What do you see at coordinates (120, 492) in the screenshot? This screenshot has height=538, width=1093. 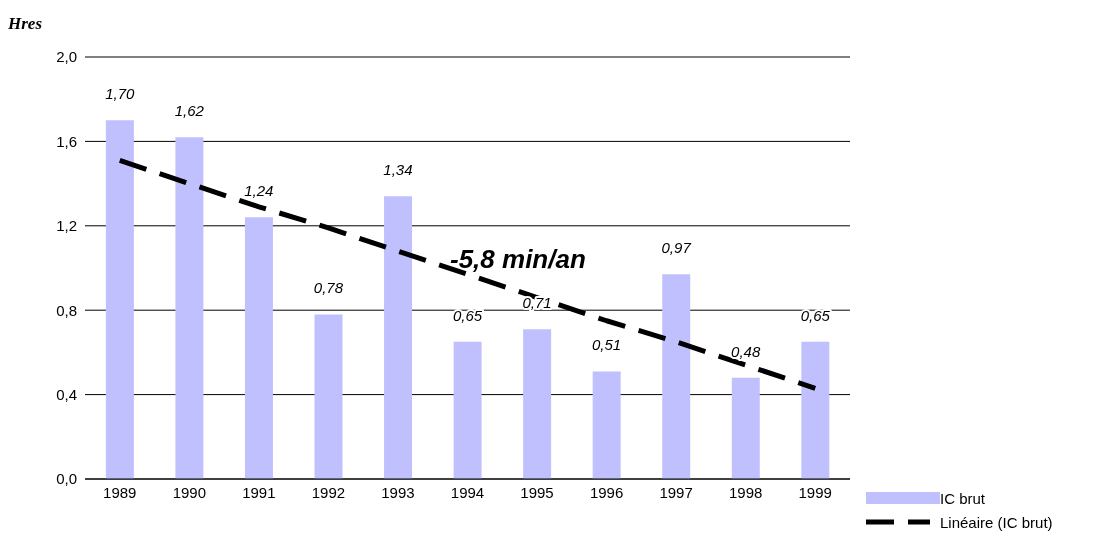 I see `x-tick-label: 1989` at bounding box center [120, 492].